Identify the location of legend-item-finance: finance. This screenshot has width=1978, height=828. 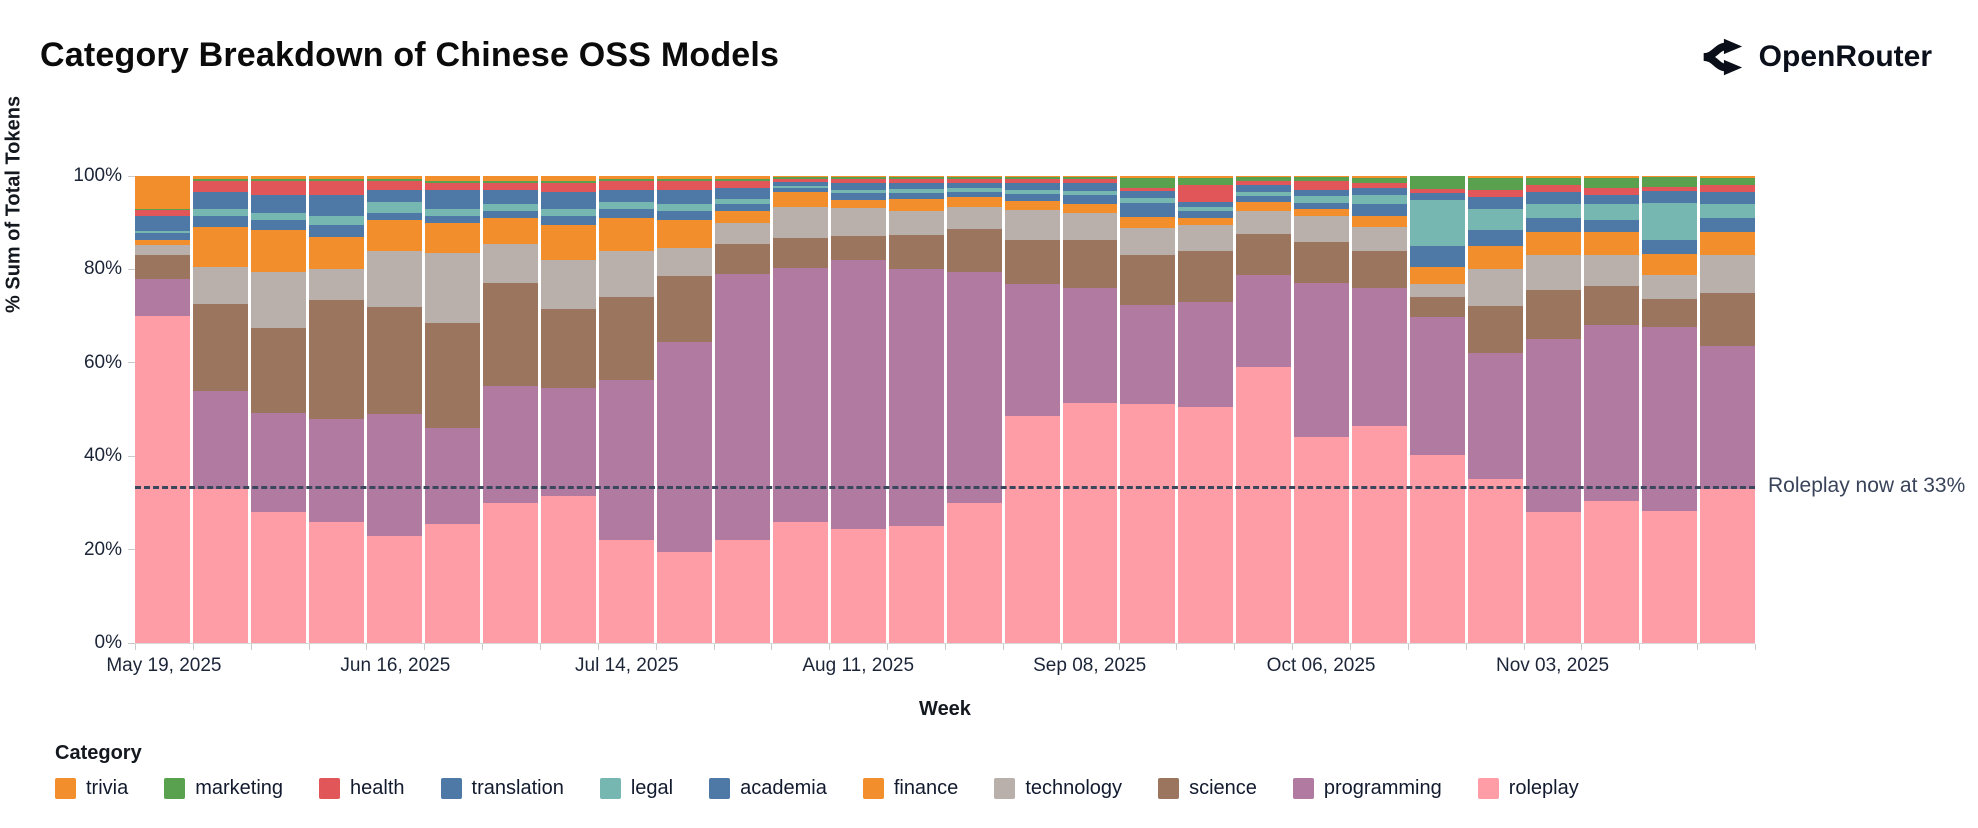
(910, 788).